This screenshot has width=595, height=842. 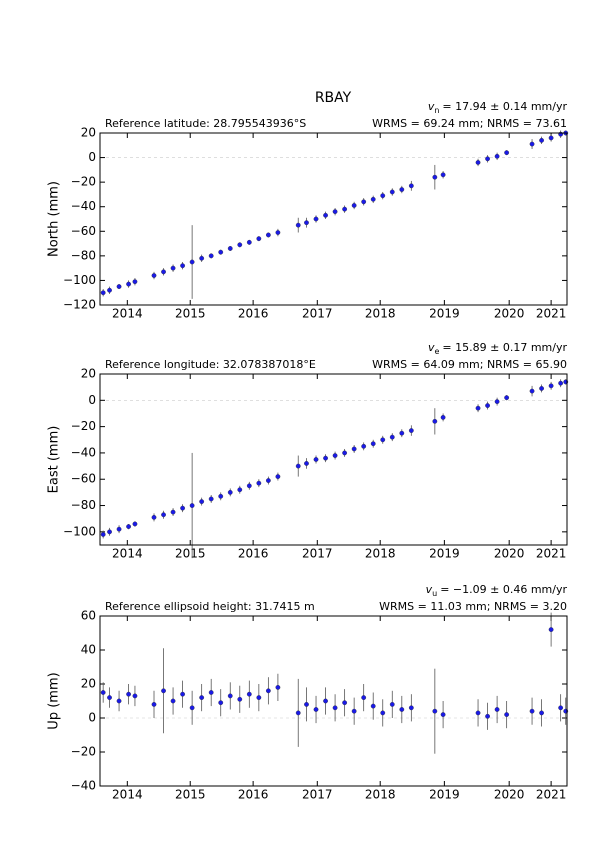 What do you see at coordinates (504, 347) in the screenshot?
I see `velocity-text: = 15.89 ± 0.17 mm/yr` at bounding box center [504, 347].